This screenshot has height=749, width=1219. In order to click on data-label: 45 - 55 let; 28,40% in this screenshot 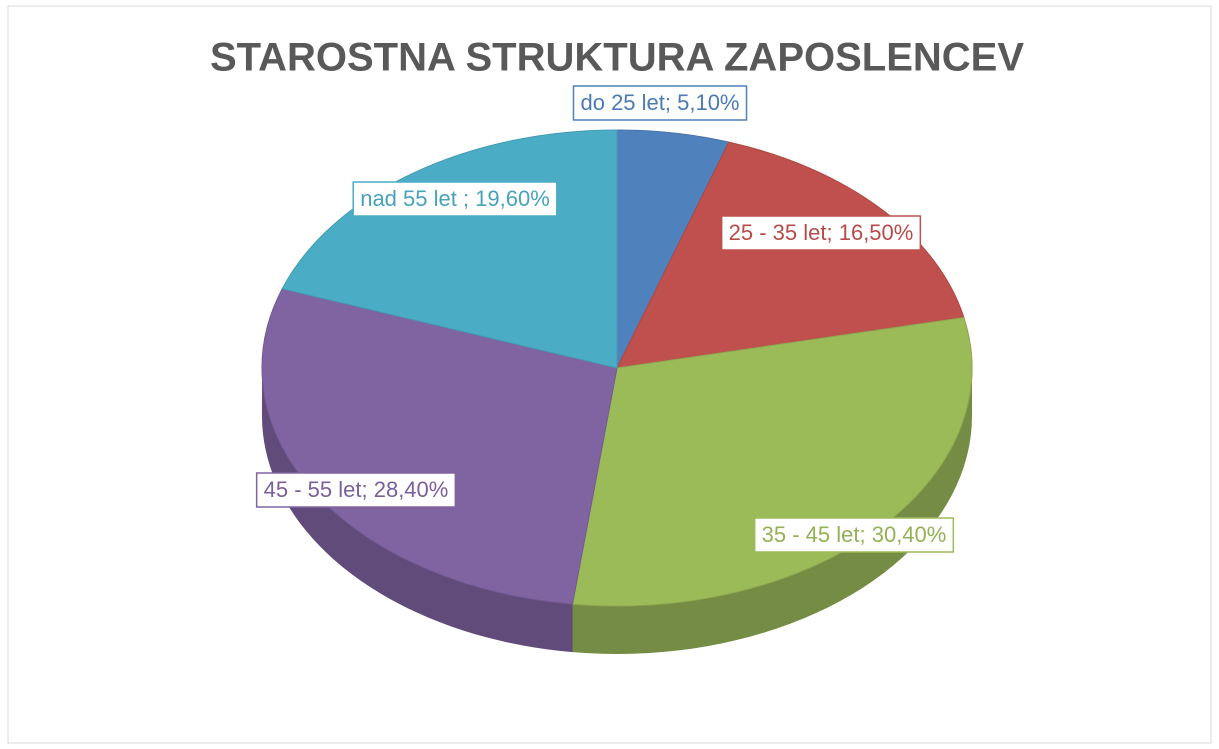, I will do `click(356, 490)`.